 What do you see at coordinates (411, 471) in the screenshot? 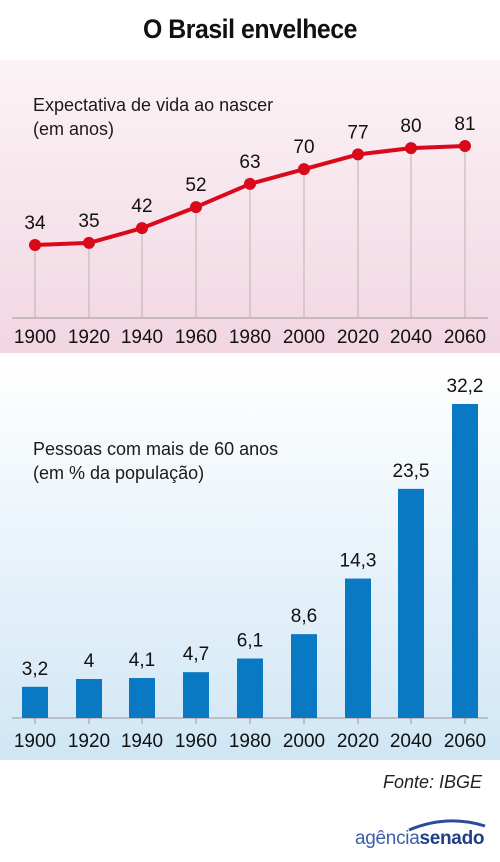
I see `elderly-population-value-label: 23,5` at bounding box center [411, 471].